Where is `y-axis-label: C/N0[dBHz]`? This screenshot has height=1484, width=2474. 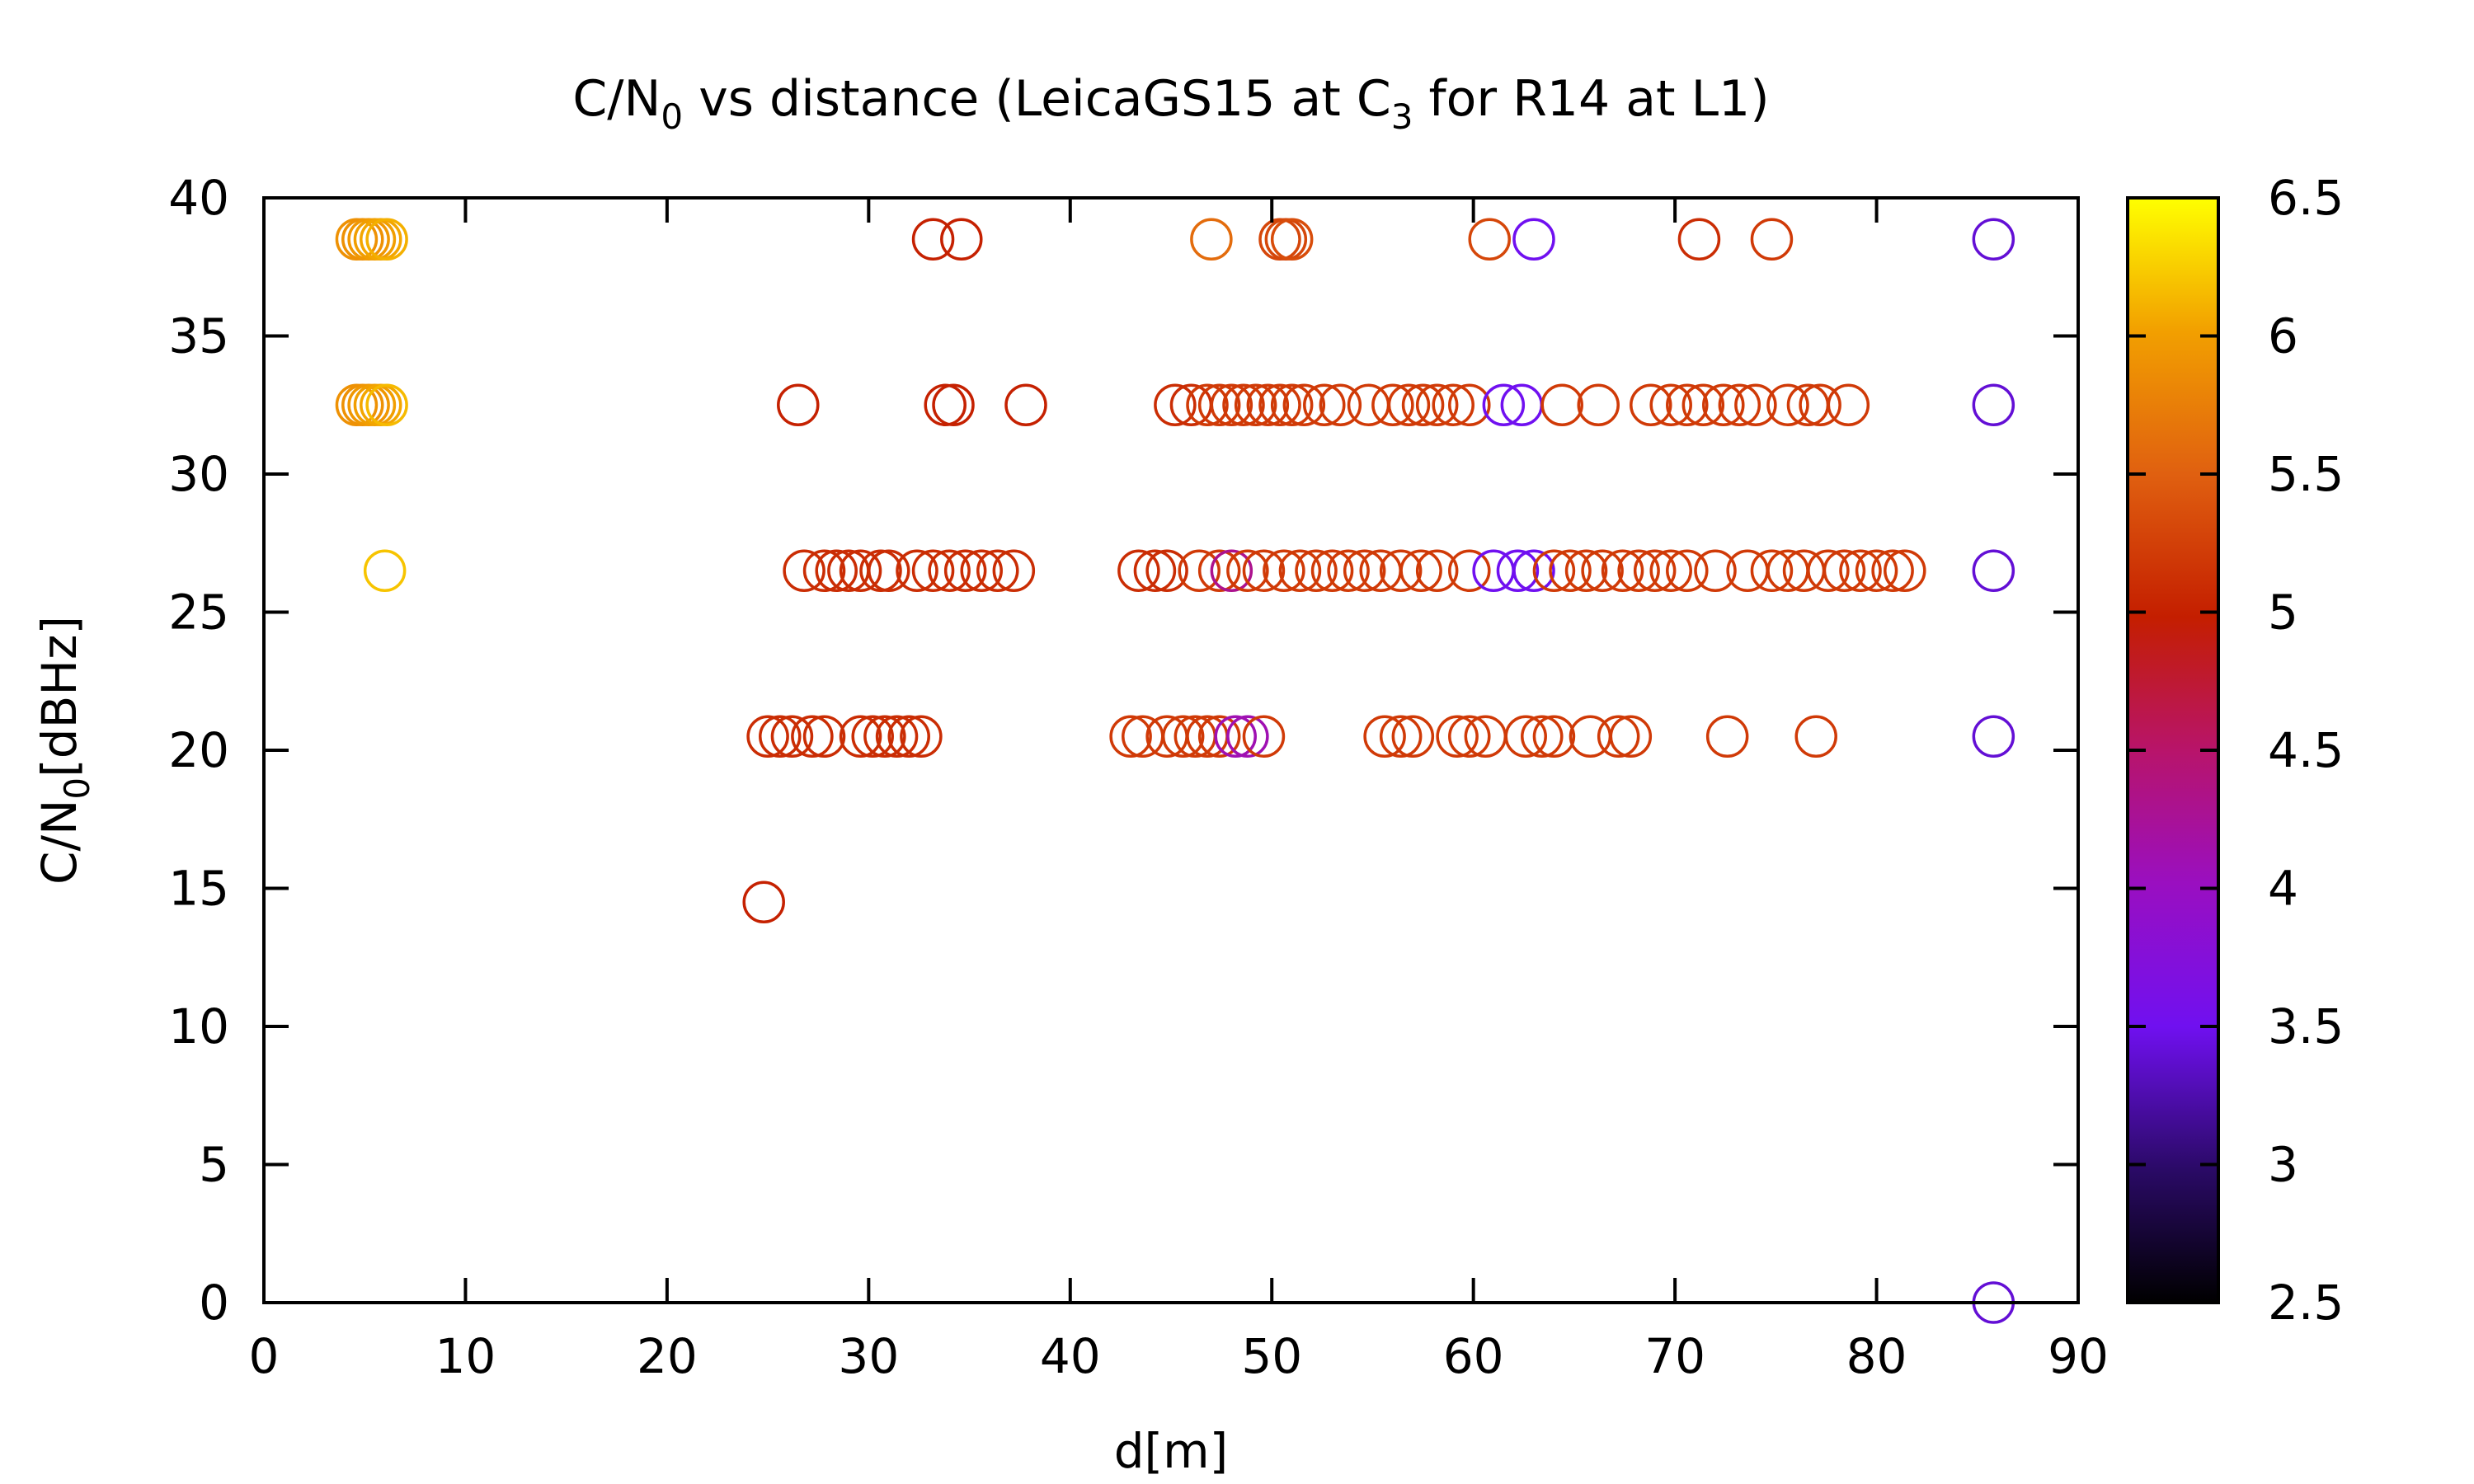
y-axis-label: C/N0[dBHz] is located at coordinates (64, 750).